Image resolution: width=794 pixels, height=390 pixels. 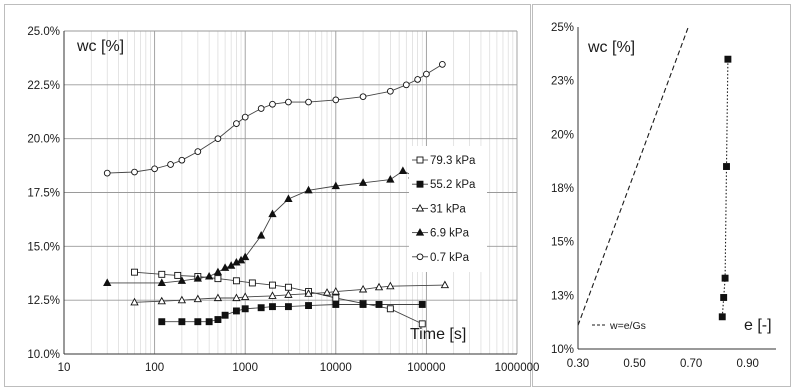 What do you see at coordinates (578, 364) in the screenshot?
I see `right-x-tick-label: 0.30` at bounding box center [578, 364].